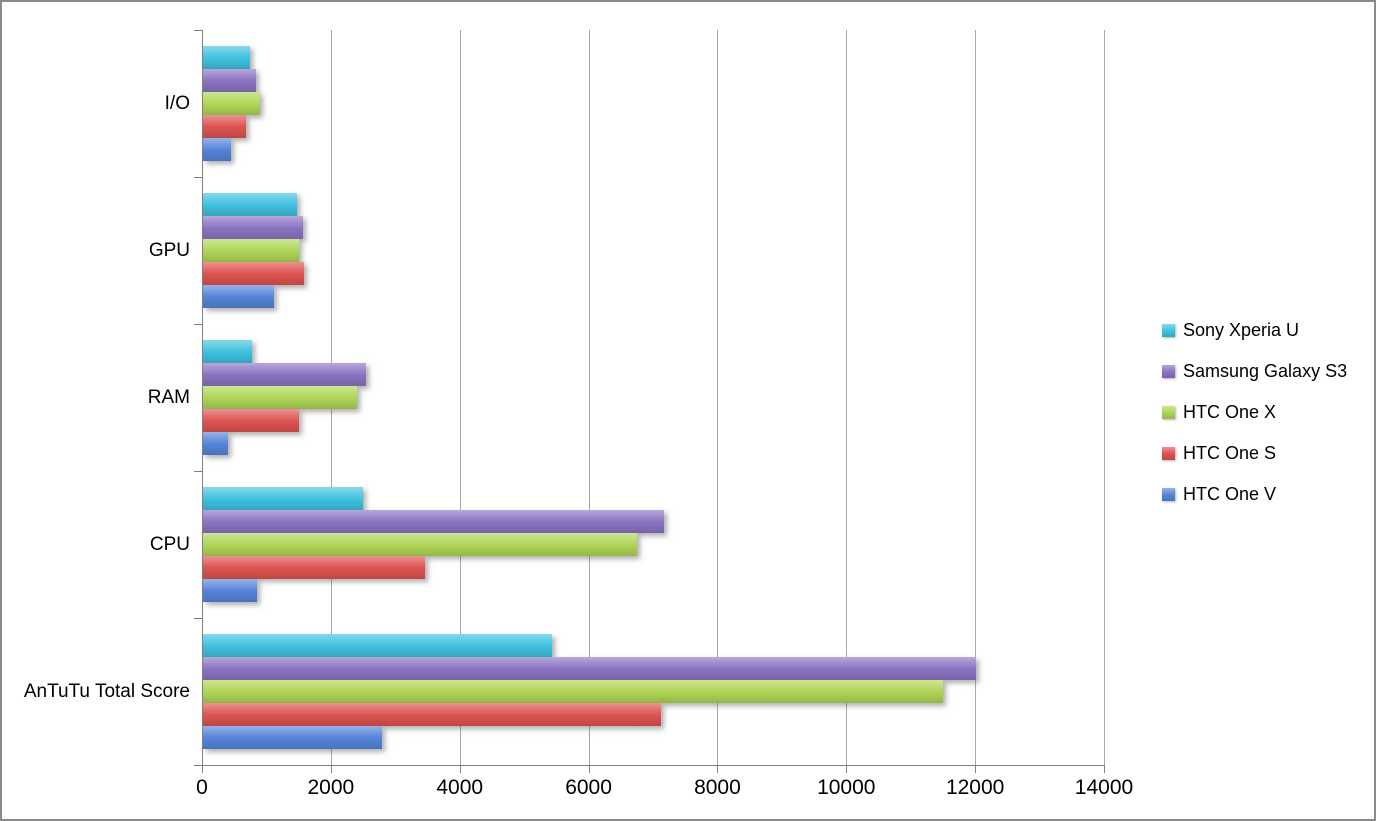  I want to click on bar-htc-one-s-gpu, so click(253, 273).